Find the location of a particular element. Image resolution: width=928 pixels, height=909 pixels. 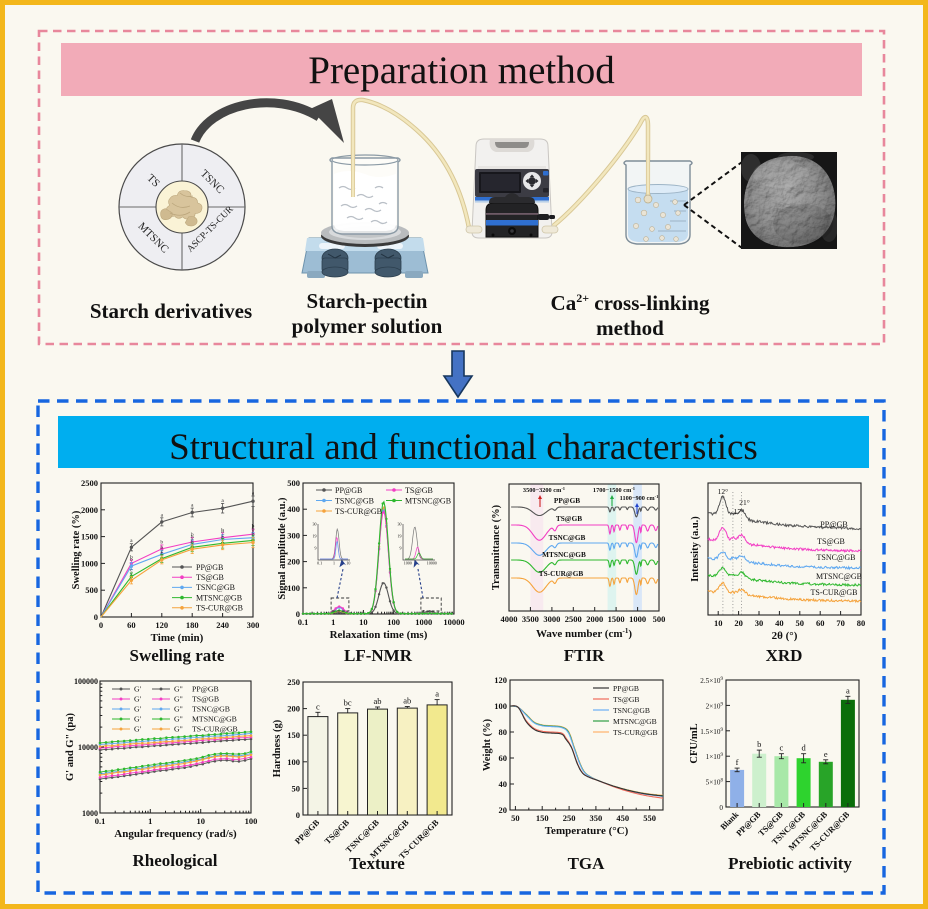

svg-text: 0.1 is located at coordinates (319, 563).